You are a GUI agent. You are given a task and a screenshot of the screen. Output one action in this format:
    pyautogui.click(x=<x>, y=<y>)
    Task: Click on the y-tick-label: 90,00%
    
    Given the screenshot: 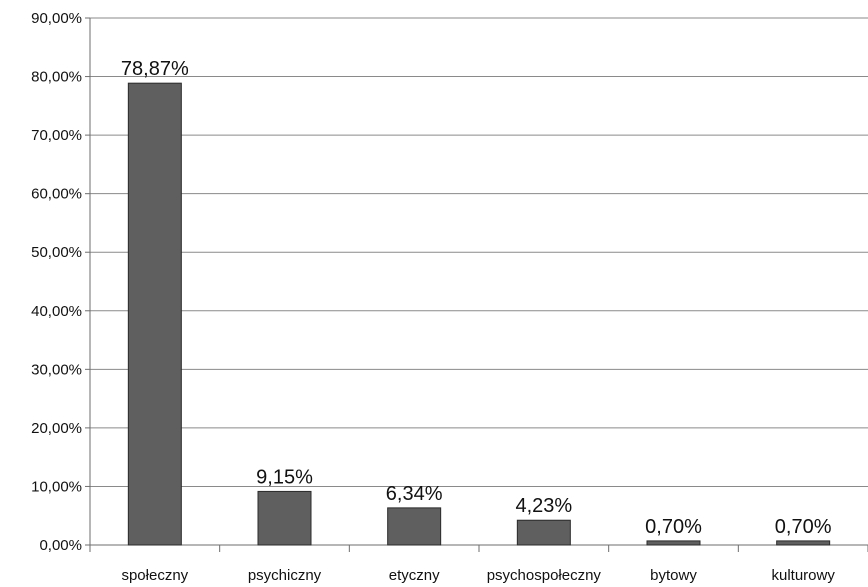 What is the action you would take?
    pyautogui.click(x=56, y=18)
    